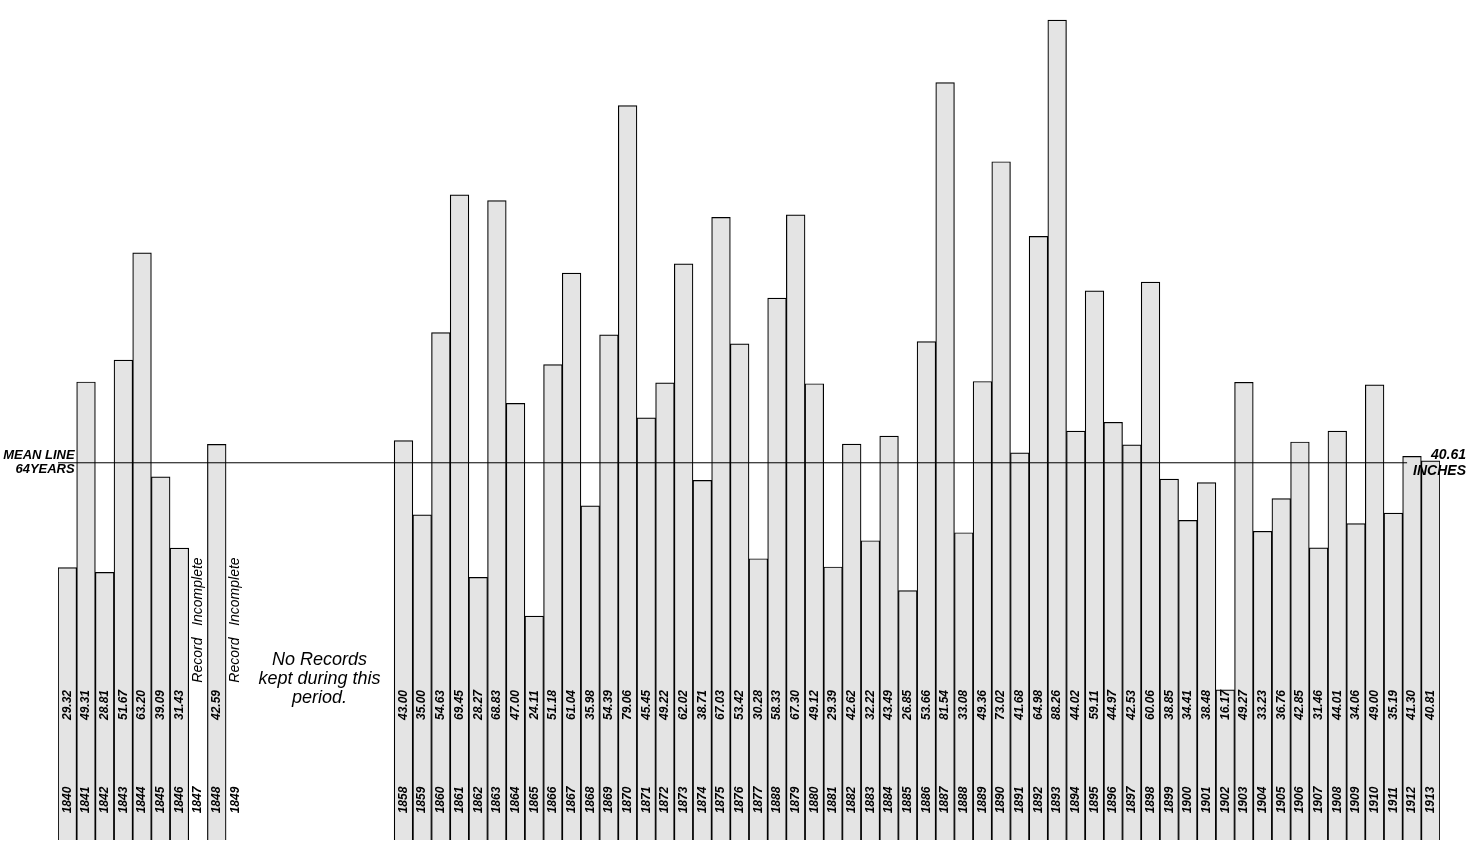 This screenshot has height=846, width=1472. I want to click on x-tick-label: 1865, so click(533, 800).